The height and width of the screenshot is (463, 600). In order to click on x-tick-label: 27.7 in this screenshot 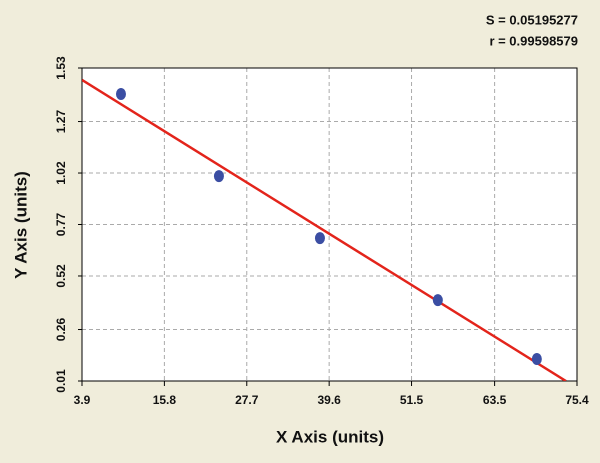, I will do `click(247, 400)`.